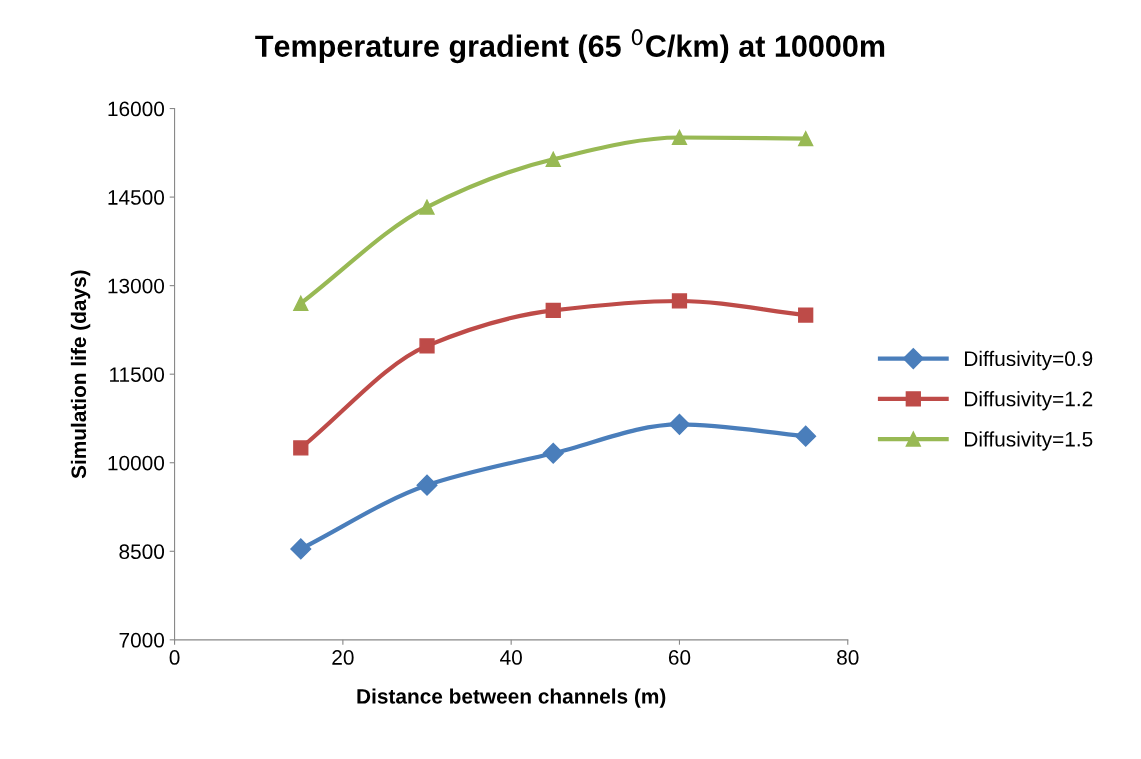  Describe the element at coordinates (343, 657) in the screenshot. I see `x-tick-label: 20` at that location.